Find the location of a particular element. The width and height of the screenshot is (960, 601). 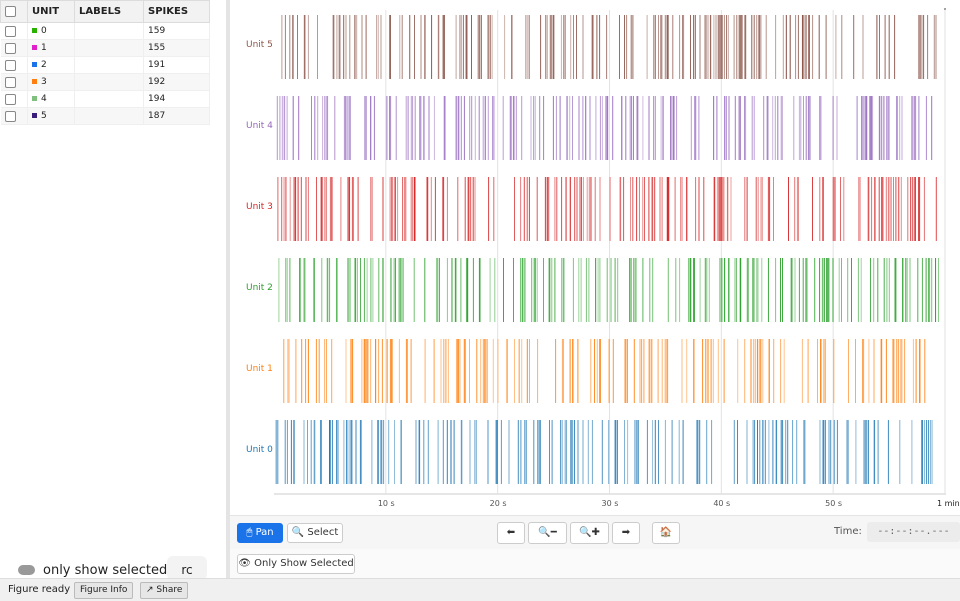

table-row: 0 159 is located at coordinates (105, 31).